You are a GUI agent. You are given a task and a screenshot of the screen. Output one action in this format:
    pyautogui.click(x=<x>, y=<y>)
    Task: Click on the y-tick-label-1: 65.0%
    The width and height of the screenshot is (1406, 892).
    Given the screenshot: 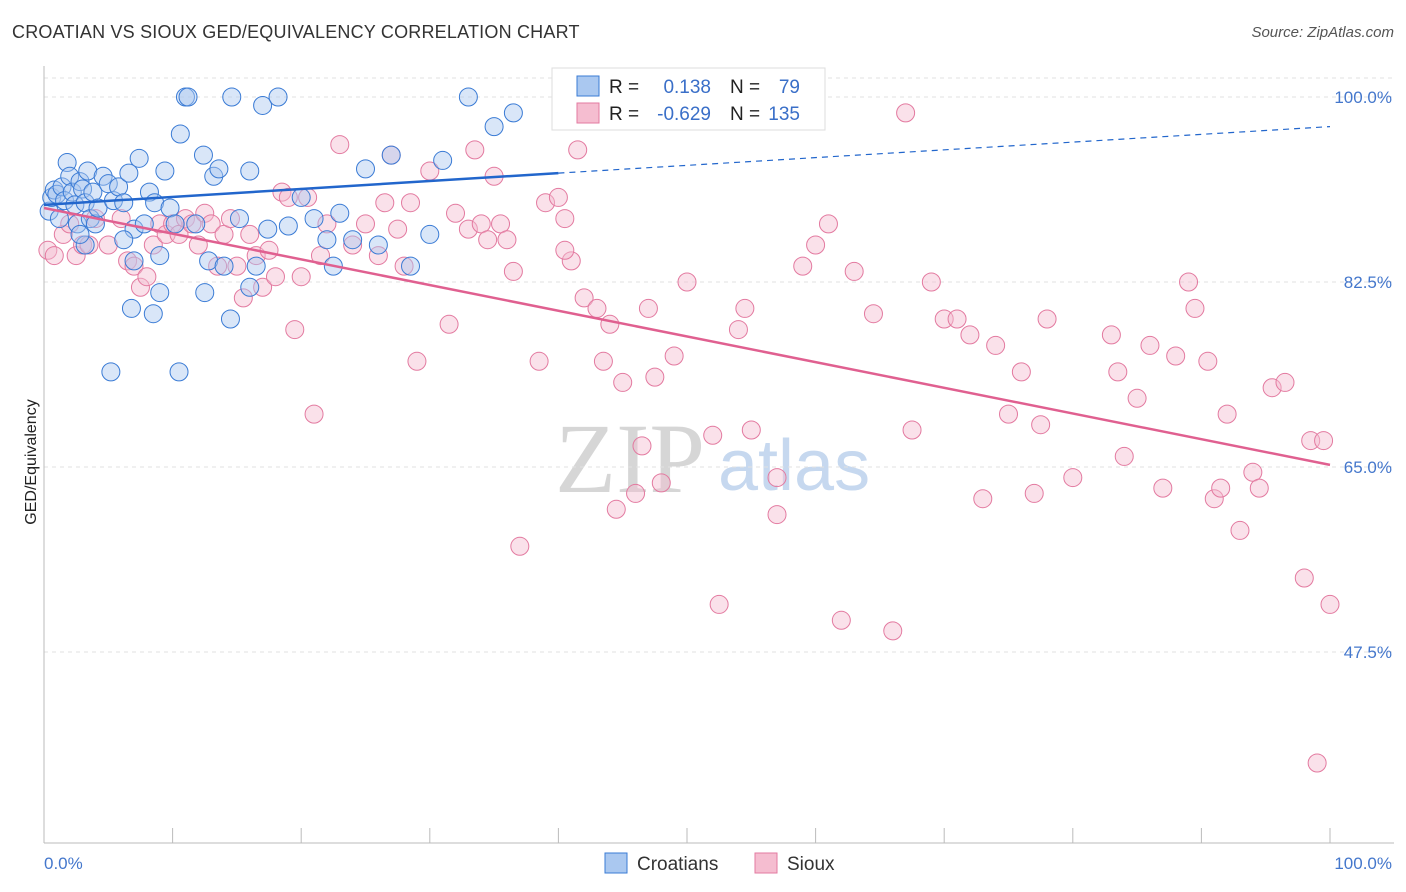 What is the action you would take?
    pyautogui.click(x=1368, y=467)
    